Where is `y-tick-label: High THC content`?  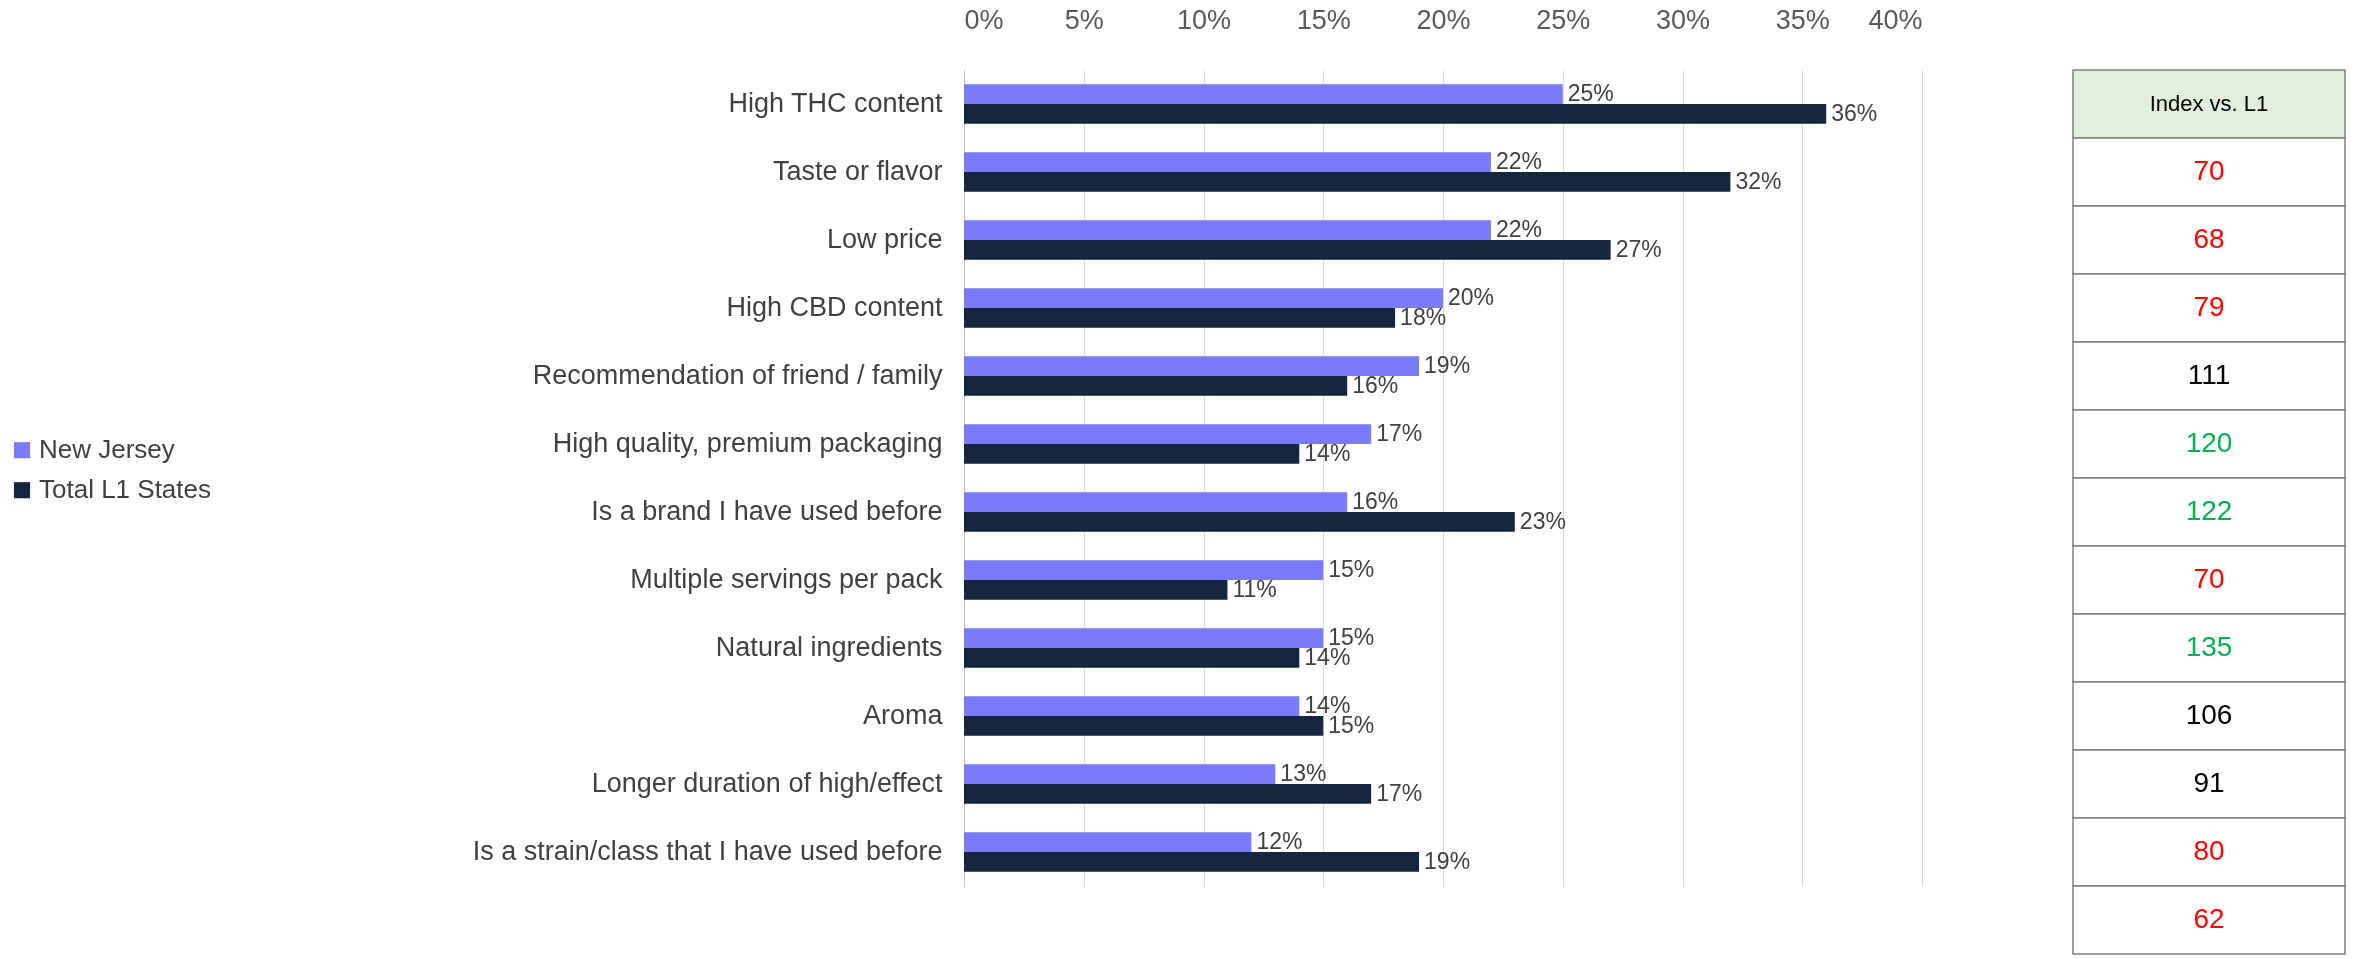 y-tick-label: High THC content is located at coordinates (835, 103).